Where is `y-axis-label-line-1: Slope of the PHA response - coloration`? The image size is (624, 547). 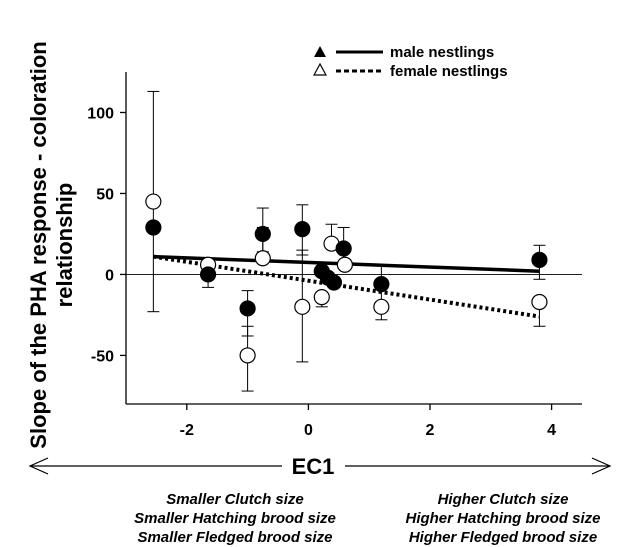 y-axis-label-line-1: Slope of the PHA response - coloration is located at coordinates (38, 244).